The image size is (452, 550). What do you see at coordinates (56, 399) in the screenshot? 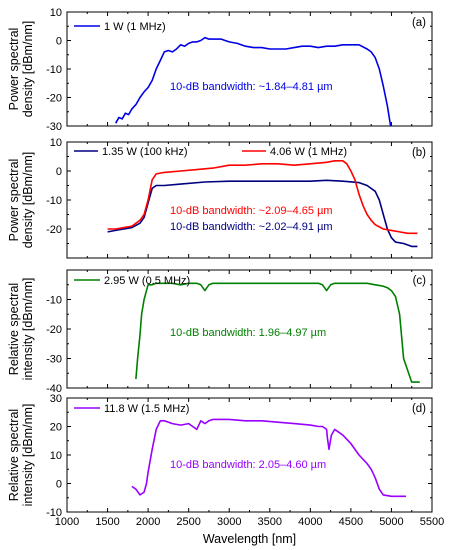
I see `y-tick-label: 30` at bounding box center [56, 399].